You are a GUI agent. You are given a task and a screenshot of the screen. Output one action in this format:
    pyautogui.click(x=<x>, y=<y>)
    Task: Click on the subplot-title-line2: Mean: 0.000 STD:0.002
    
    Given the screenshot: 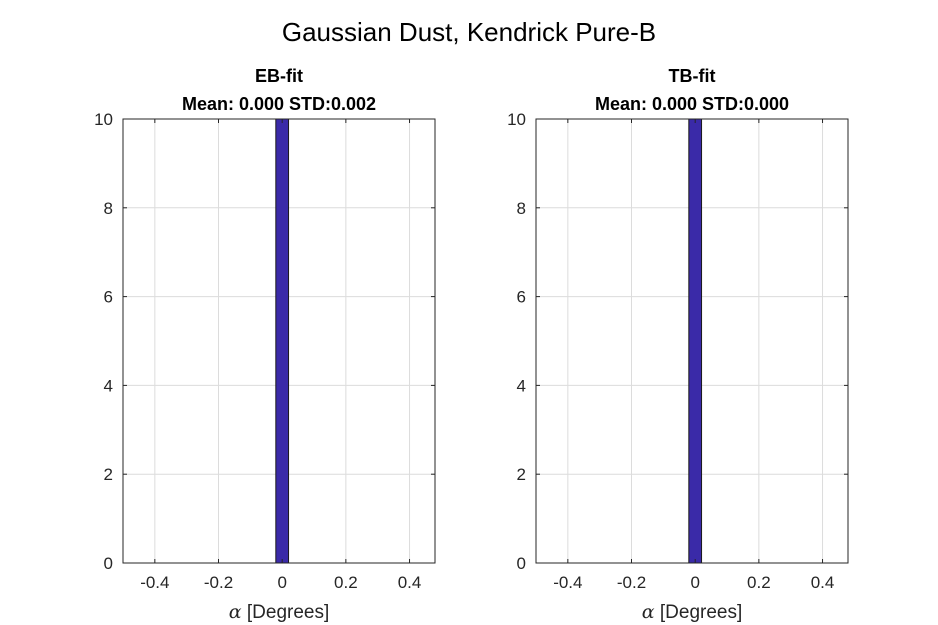 What is the action you would take?
    pyautogui.click(x=279, y=104)
    